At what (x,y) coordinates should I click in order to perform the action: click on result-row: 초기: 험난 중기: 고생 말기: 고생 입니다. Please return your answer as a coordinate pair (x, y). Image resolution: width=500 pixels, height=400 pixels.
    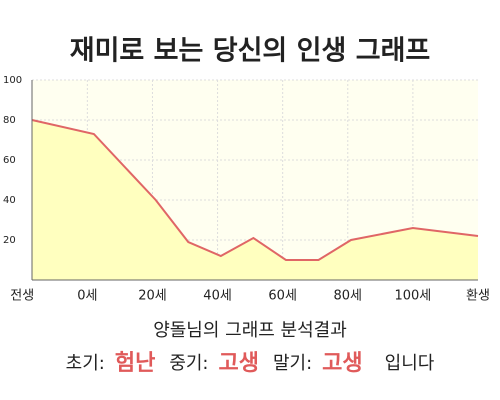
    Looking at the image, I should click on (250, 363).